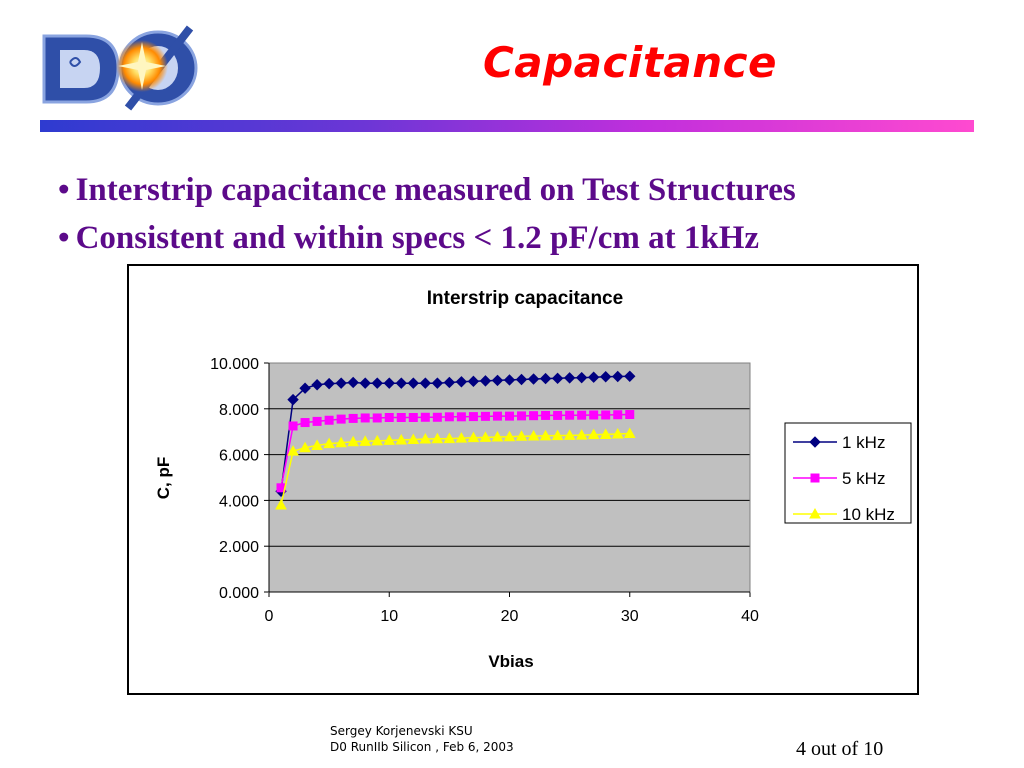 This screenshot has width=1024, height=768. Describe the element at coordinates (815, 478) in the screenshot. I see `legend-marker-5khz` at that location.